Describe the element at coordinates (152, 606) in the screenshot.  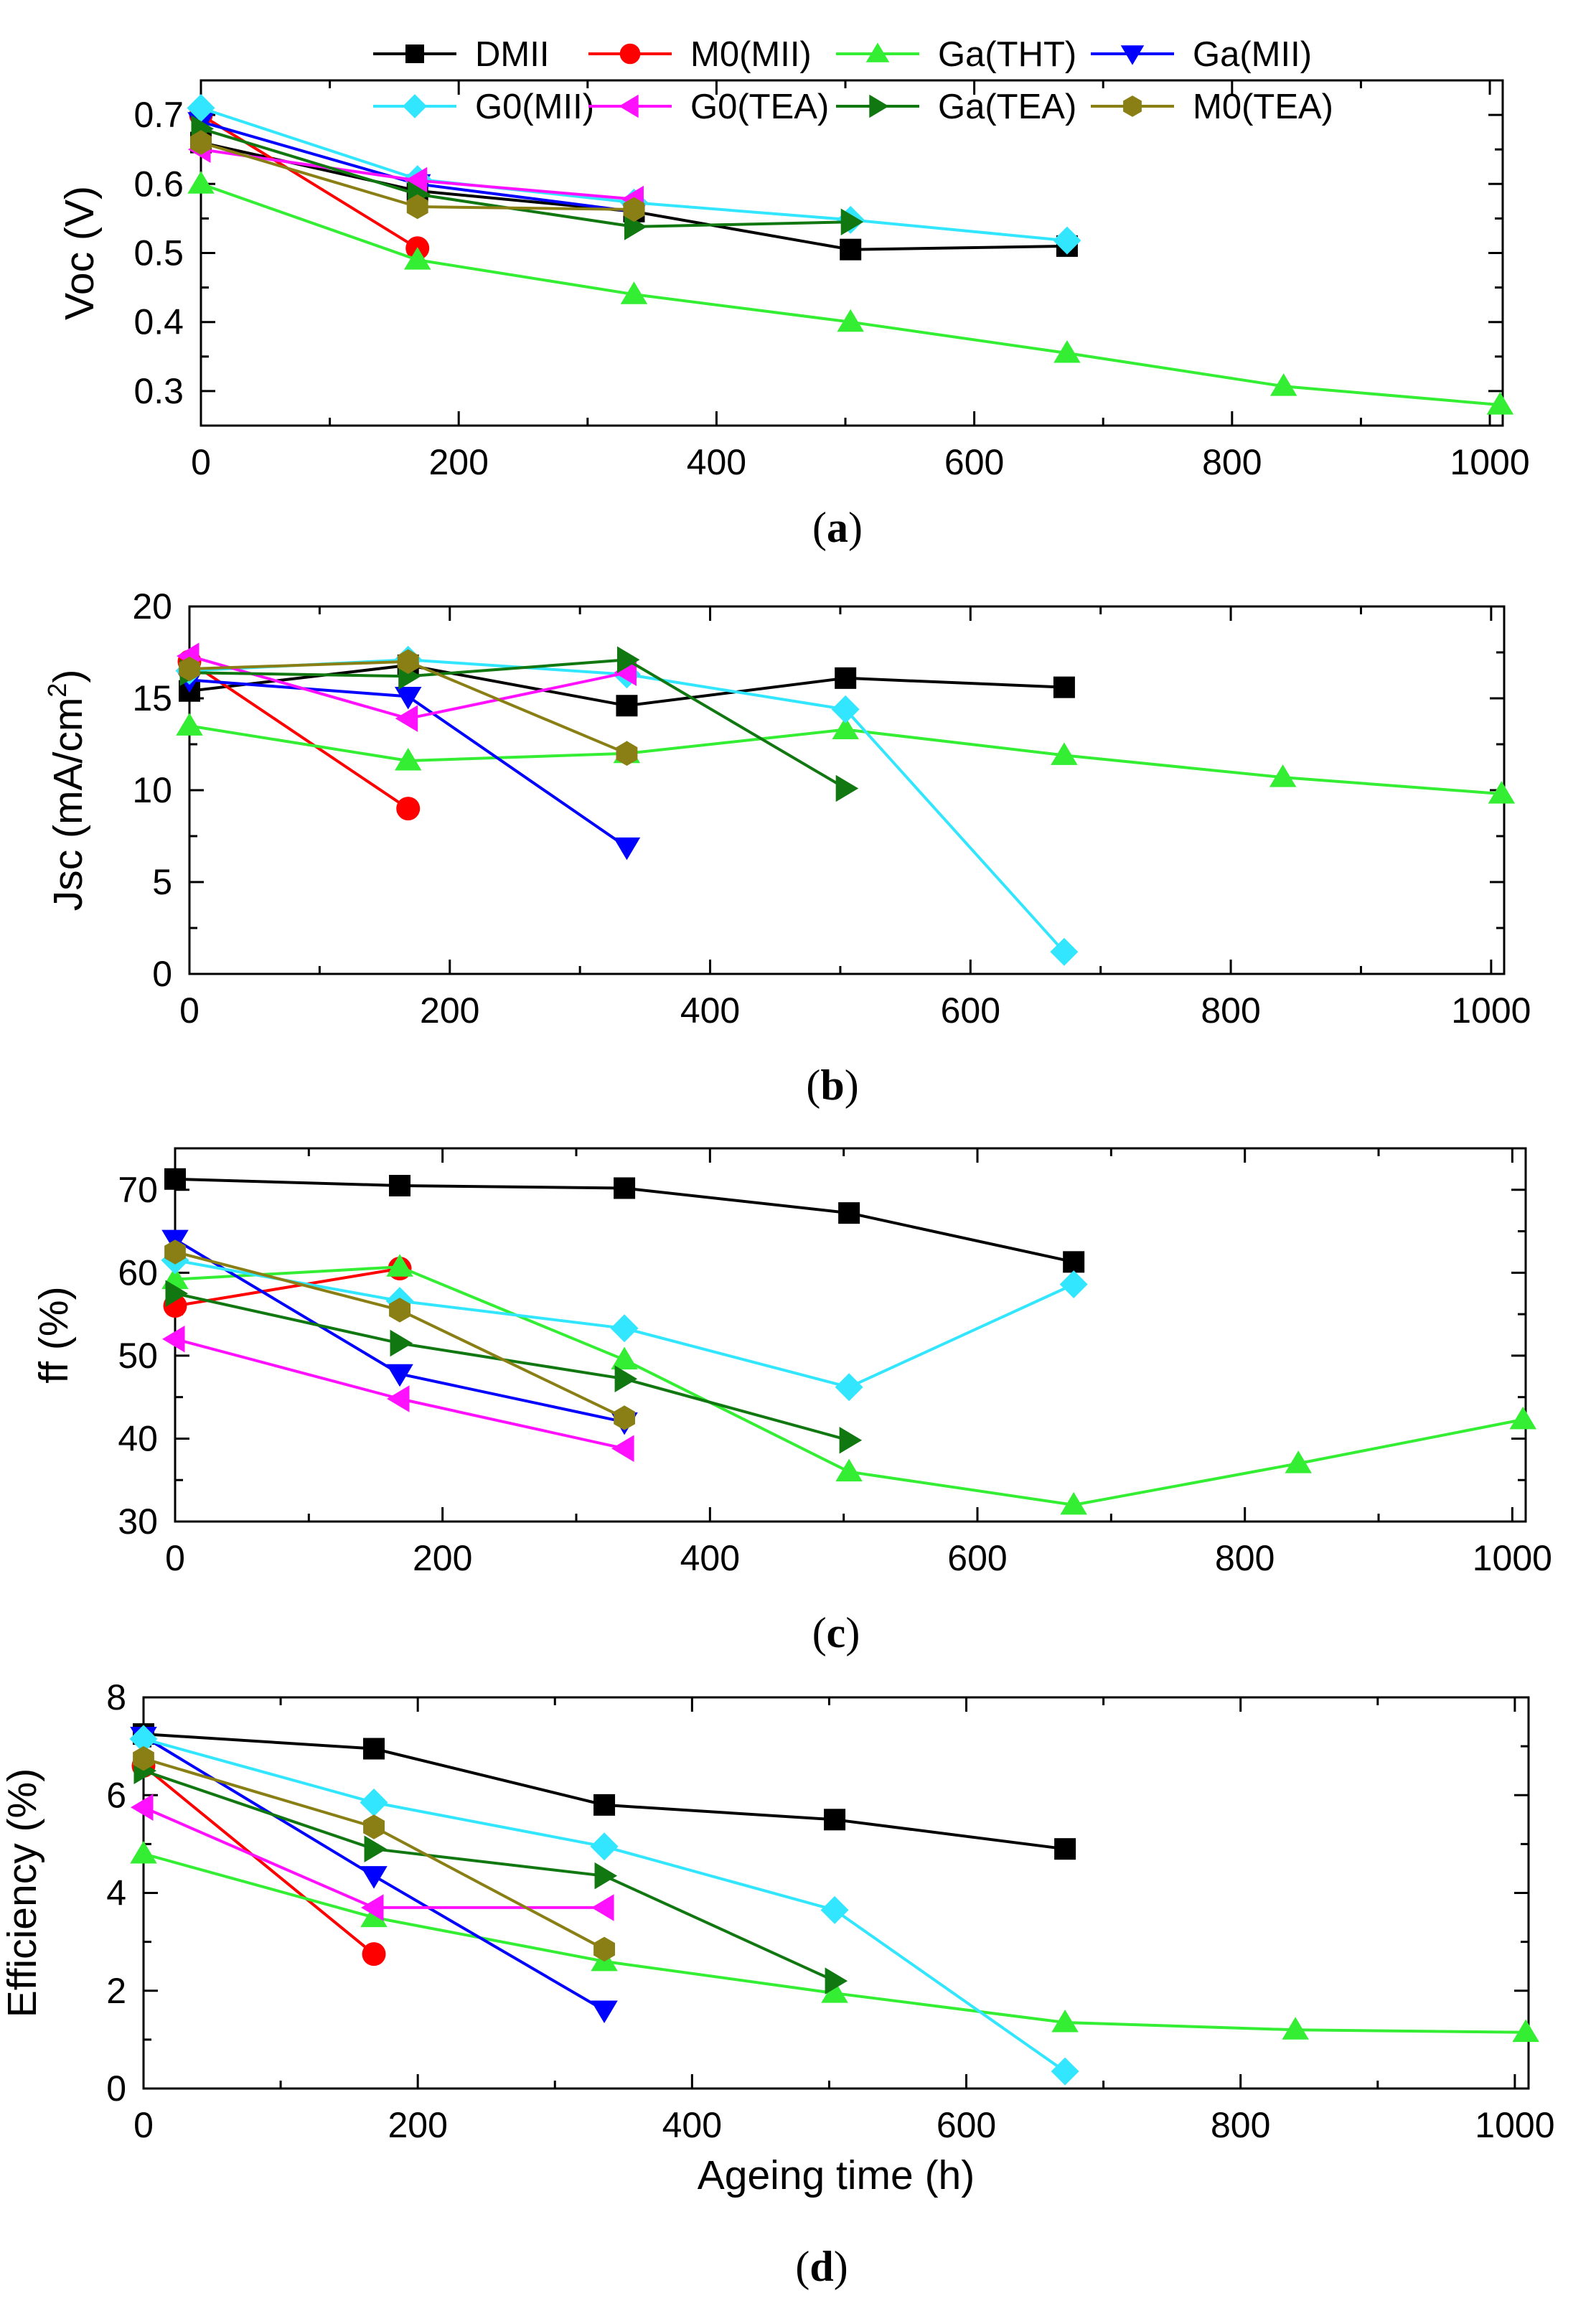
I see `y-tick-label: 20` at that location.